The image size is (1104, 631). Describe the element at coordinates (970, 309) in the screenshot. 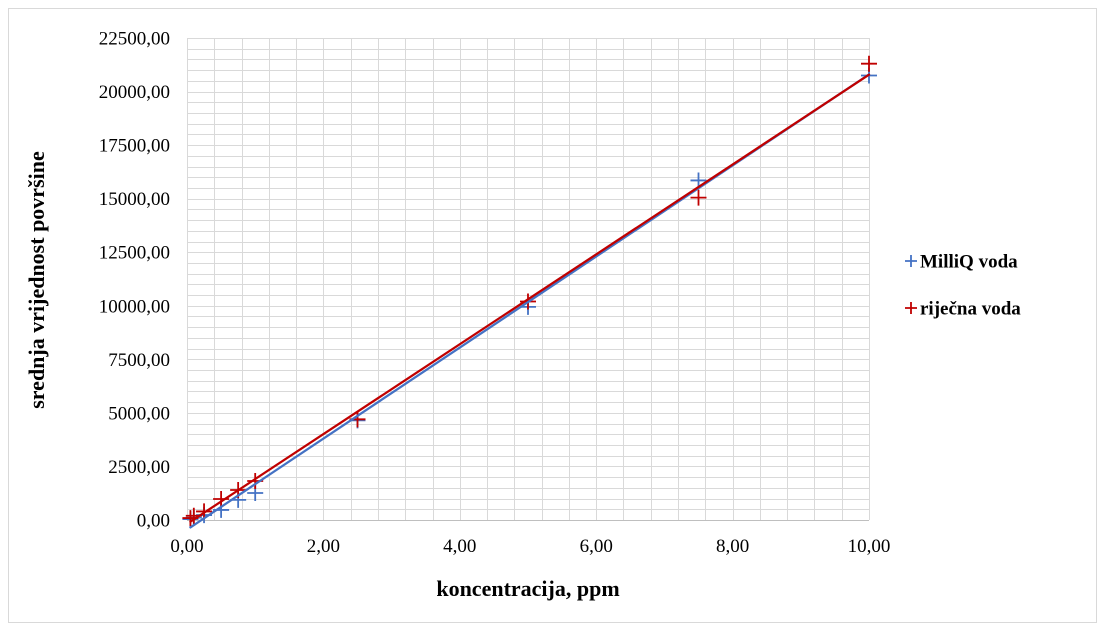

I see `legend-label: riječna voda` at that location.